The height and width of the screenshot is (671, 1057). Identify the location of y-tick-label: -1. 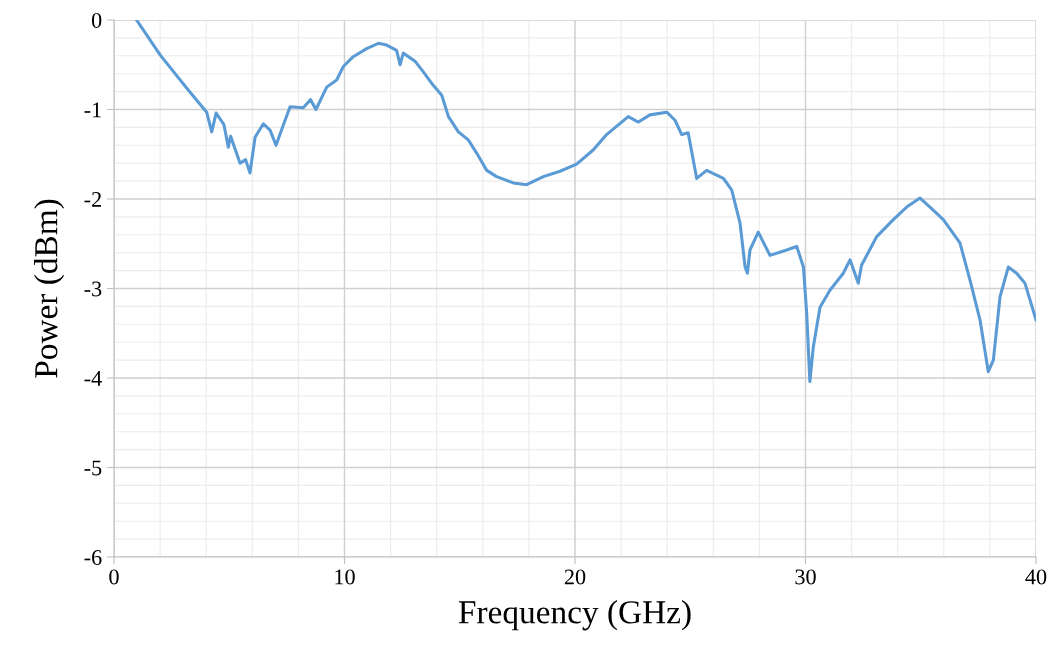
(92, 110).